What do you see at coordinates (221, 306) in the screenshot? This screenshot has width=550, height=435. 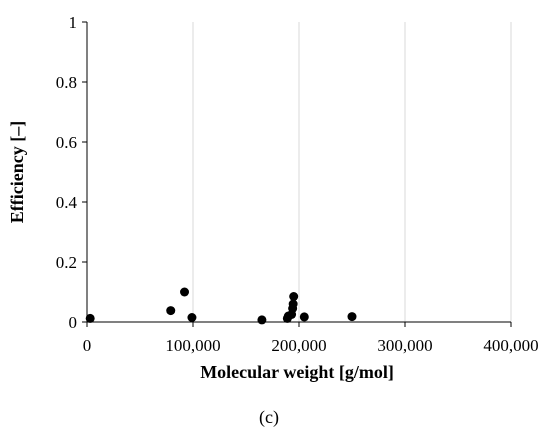 I see `data-points` at bounding box center [221, 306].